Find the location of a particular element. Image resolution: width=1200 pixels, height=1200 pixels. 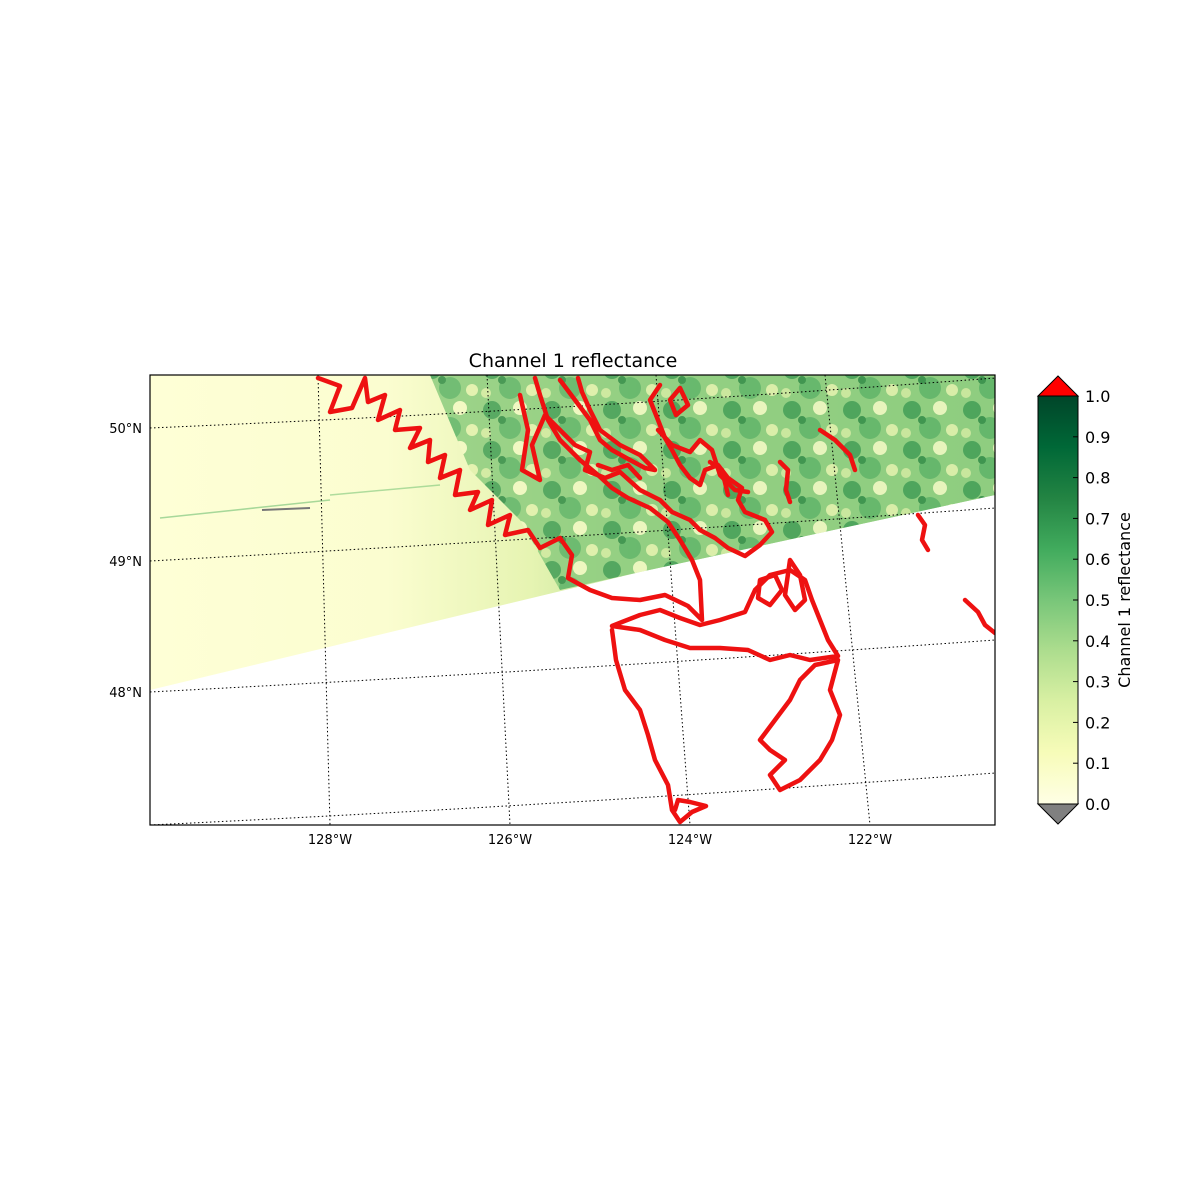

inlet-coast is located at coordinates (607, 424).